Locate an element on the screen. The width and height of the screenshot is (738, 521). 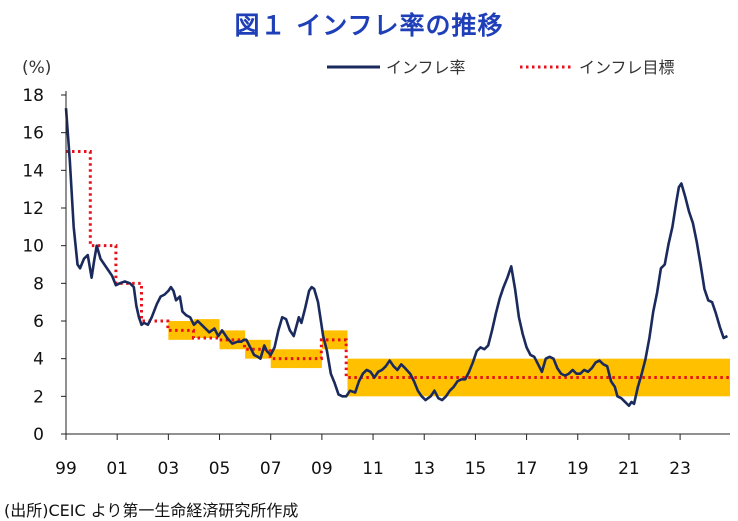
y-tick-label-2: 2 is located at coordinates (38, 397).